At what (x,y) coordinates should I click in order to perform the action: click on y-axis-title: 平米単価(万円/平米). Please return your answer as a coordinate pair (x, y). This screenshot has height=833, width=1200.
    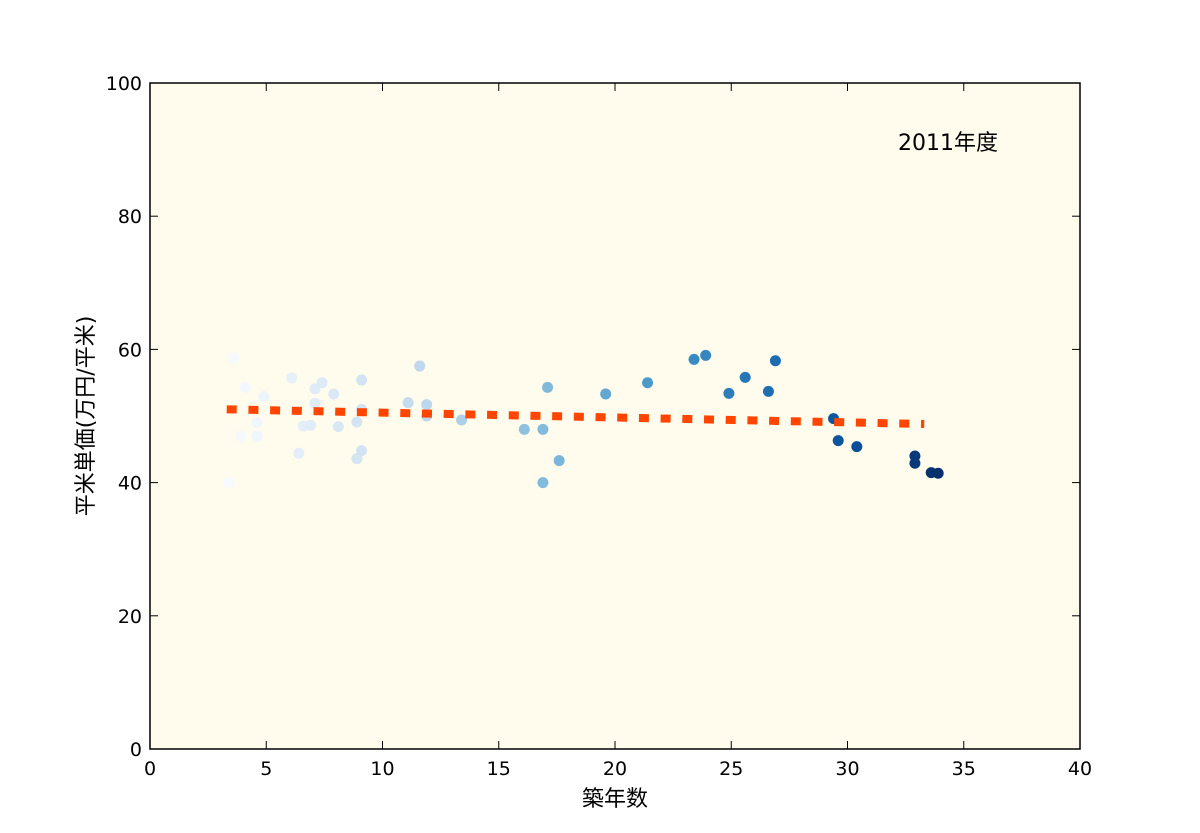
    Looking at the image, I should click on (86, 416).